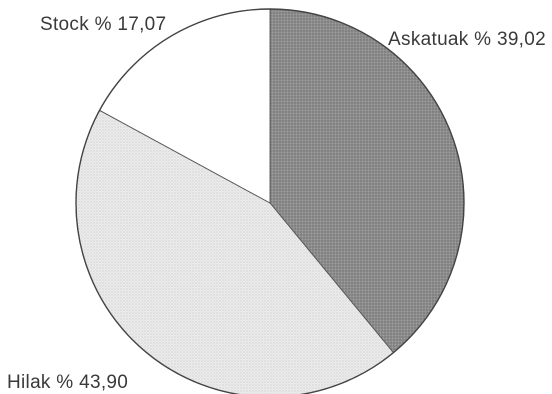 This screenshot has height=394, width=552. Describe the element at coordinates (467, 39) in the screenshot. I see `slice-label-askatuak: Askatuak % 39,02` at that location.